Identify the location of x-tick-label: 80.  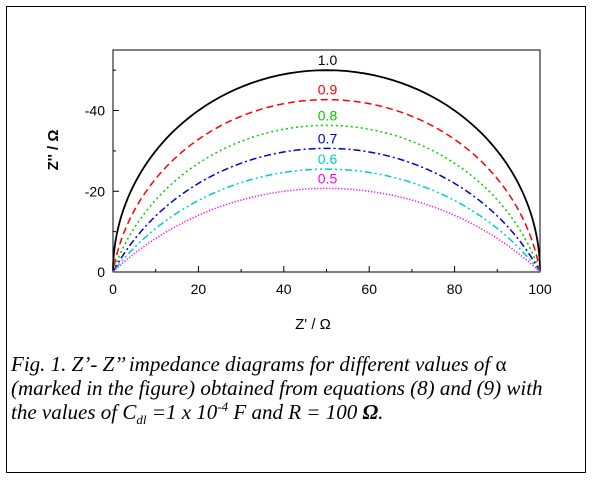
(455, 289).